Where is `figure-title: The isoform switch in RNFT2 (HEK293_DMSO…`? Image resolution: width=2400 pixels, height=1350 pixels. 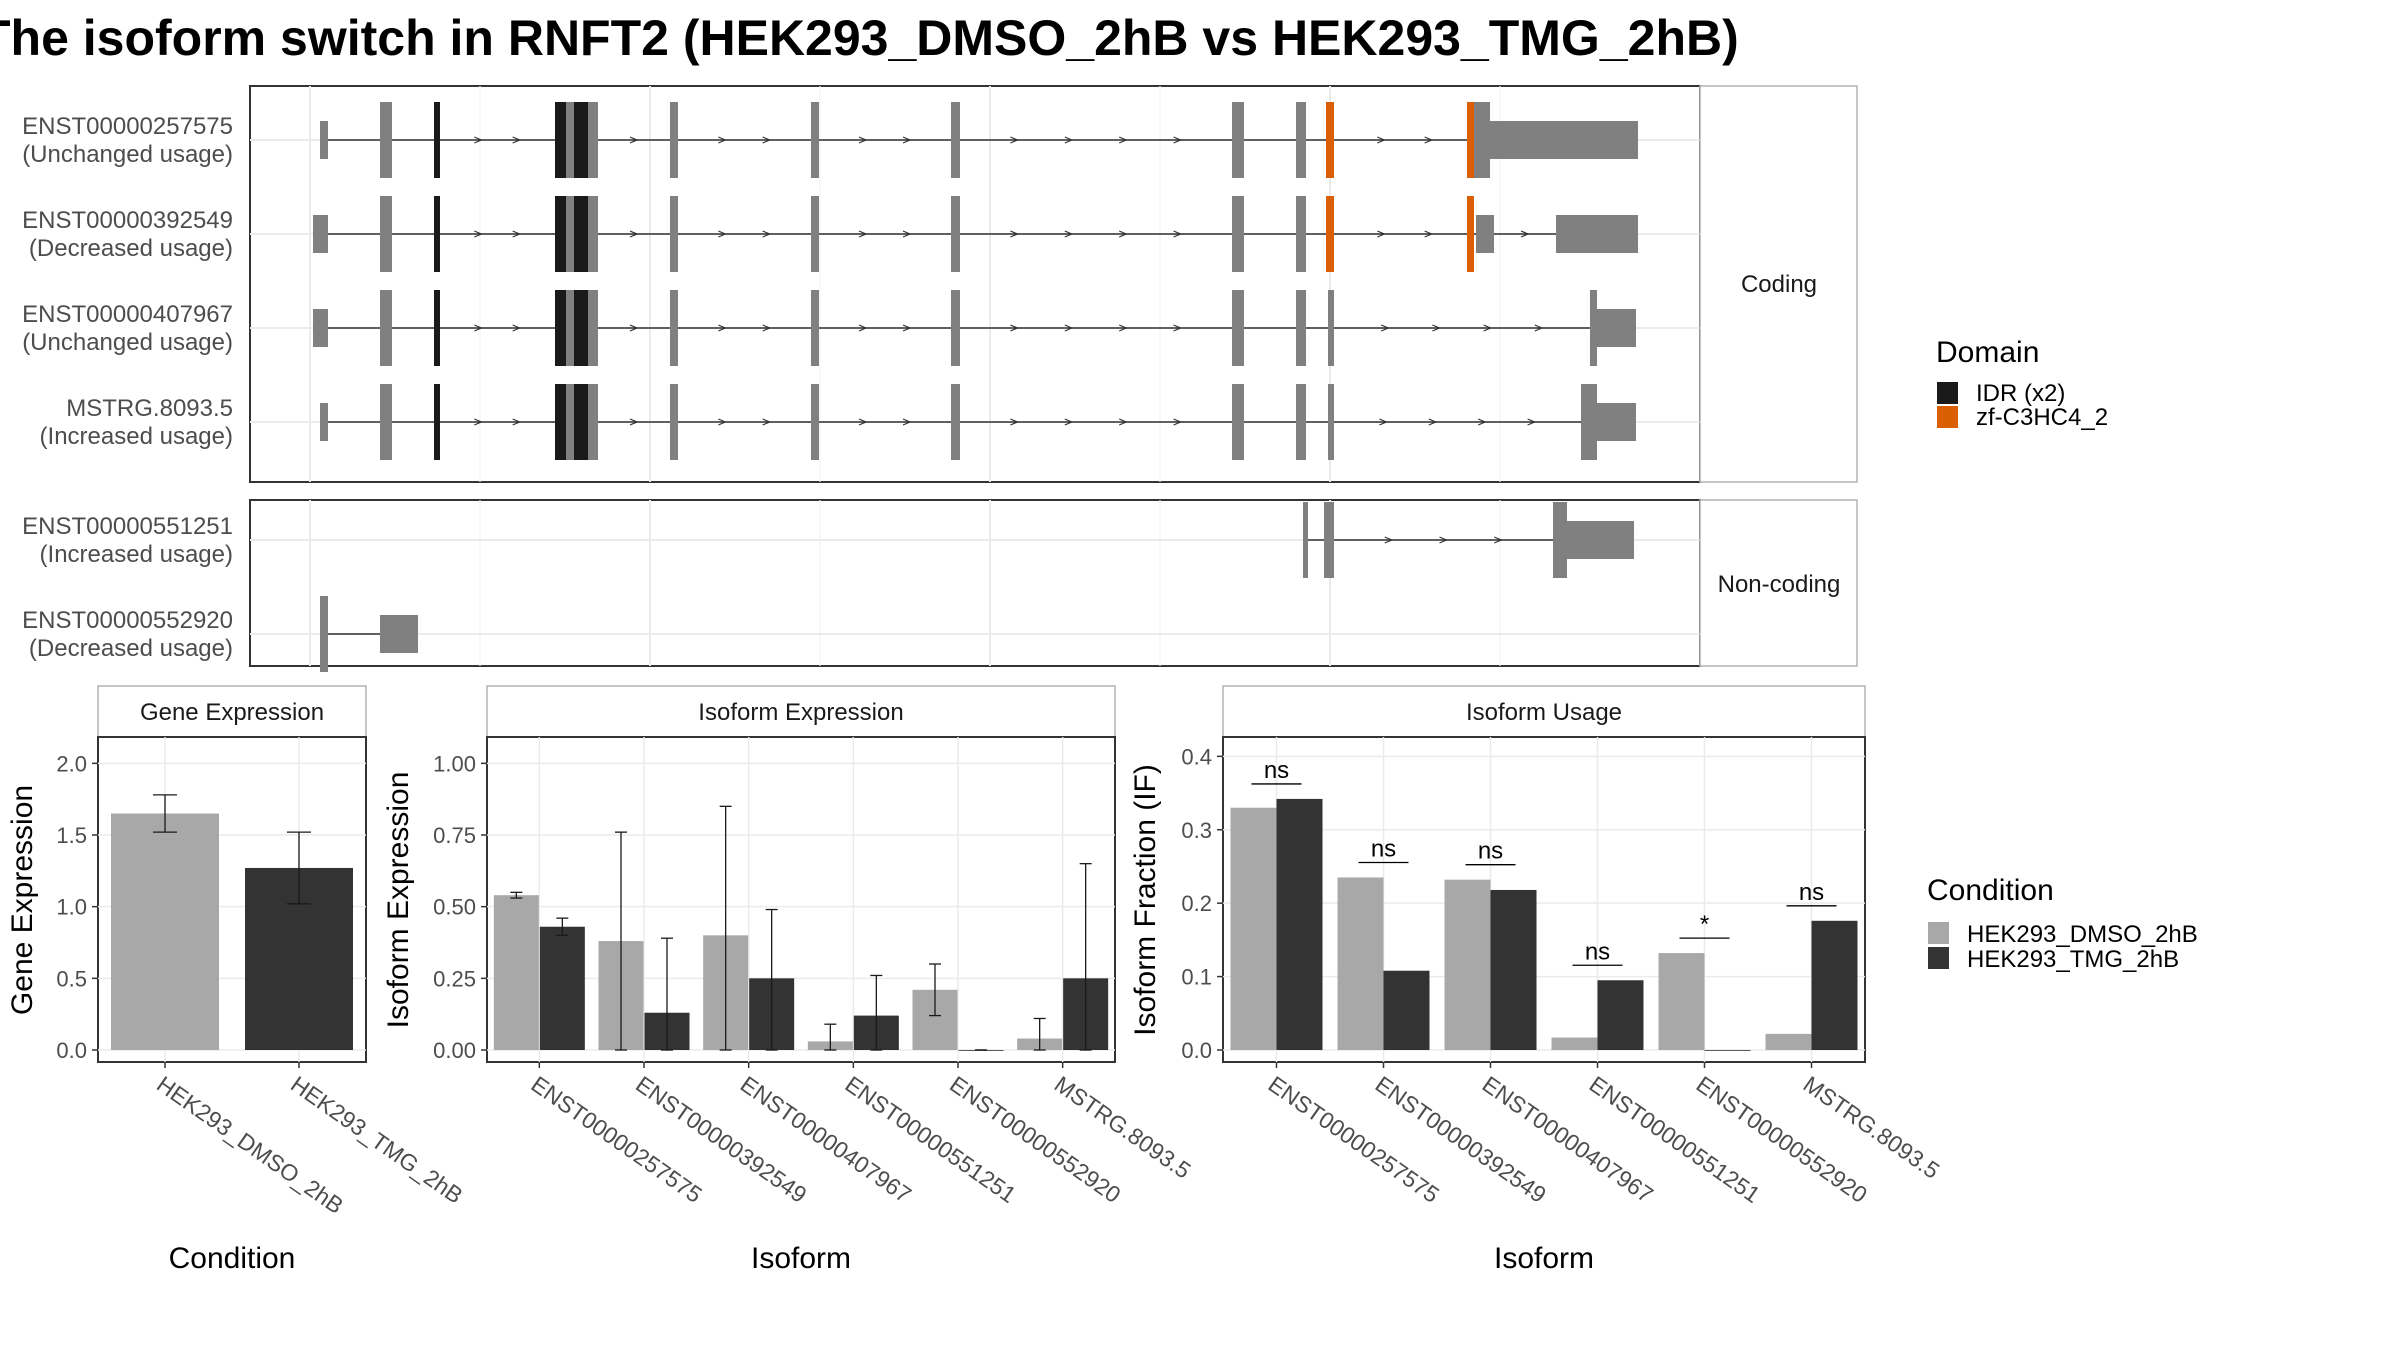
figure-title: The isoform switch in RNFT2 (HEK293_DMSO… is located at coordinates (869, 38).